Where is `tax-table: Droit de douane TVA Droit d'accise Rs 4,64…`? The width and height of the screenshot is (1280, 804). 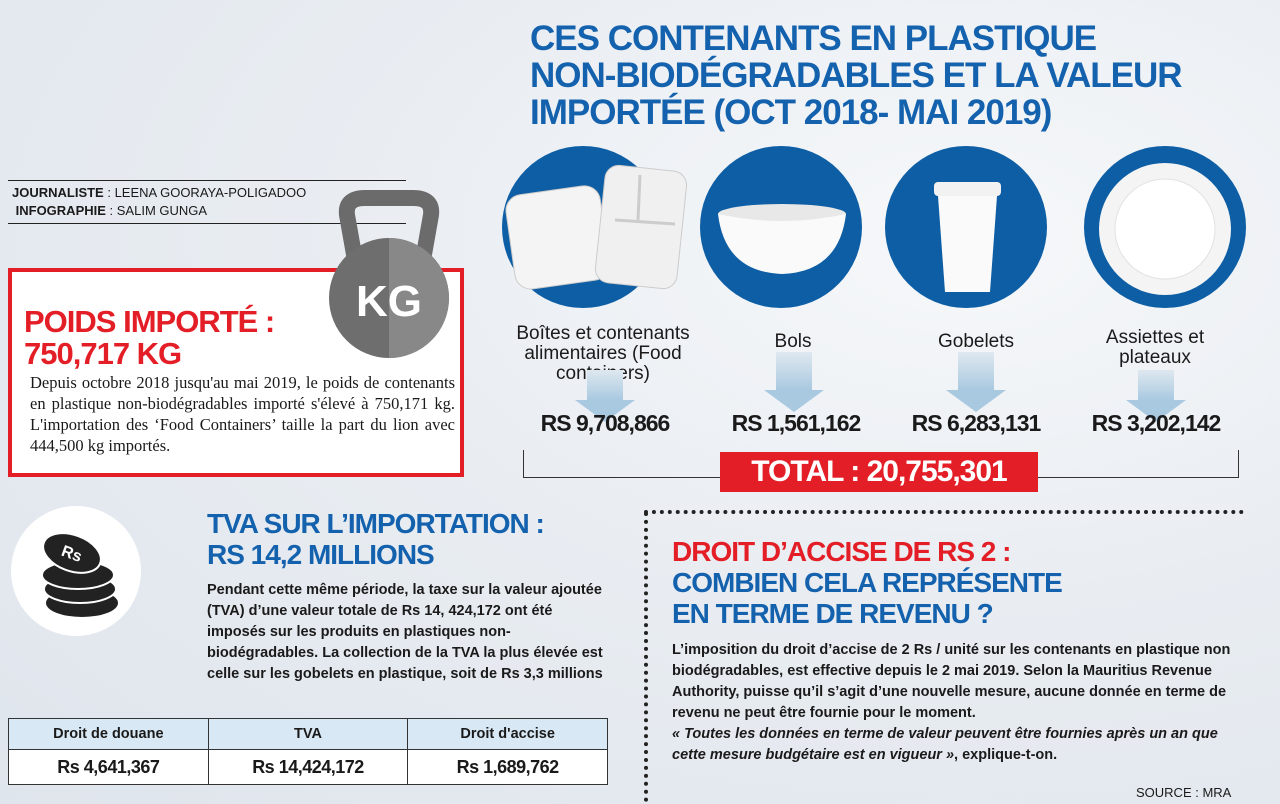
tax-table: Droit de douane TVA Droit d'accise Rs 4,64… is located at coordinates (308, 751).